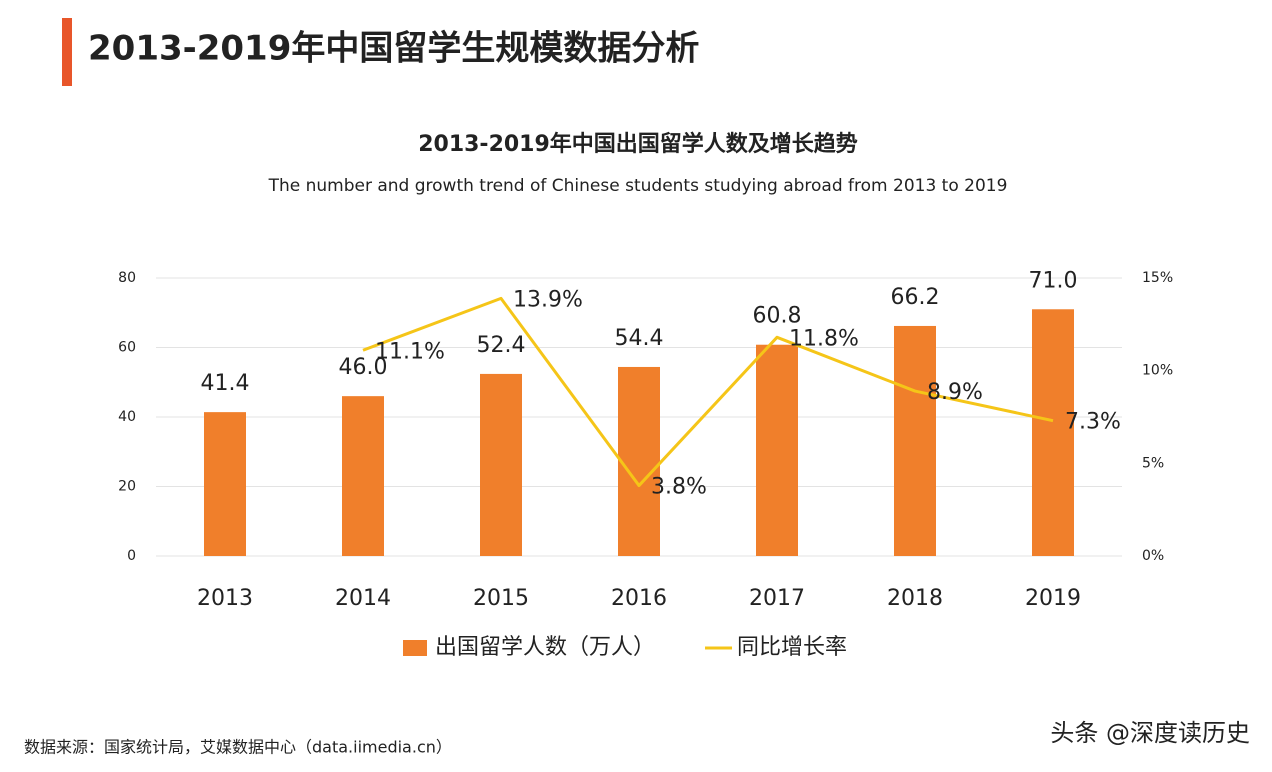 The width and height of the screenshot is (1272, 772). What do you see at coordinates (1150, 733) in the screenshot?
I see `watermark: 头条 @深度读历史` at bounding box center [1150, 733].